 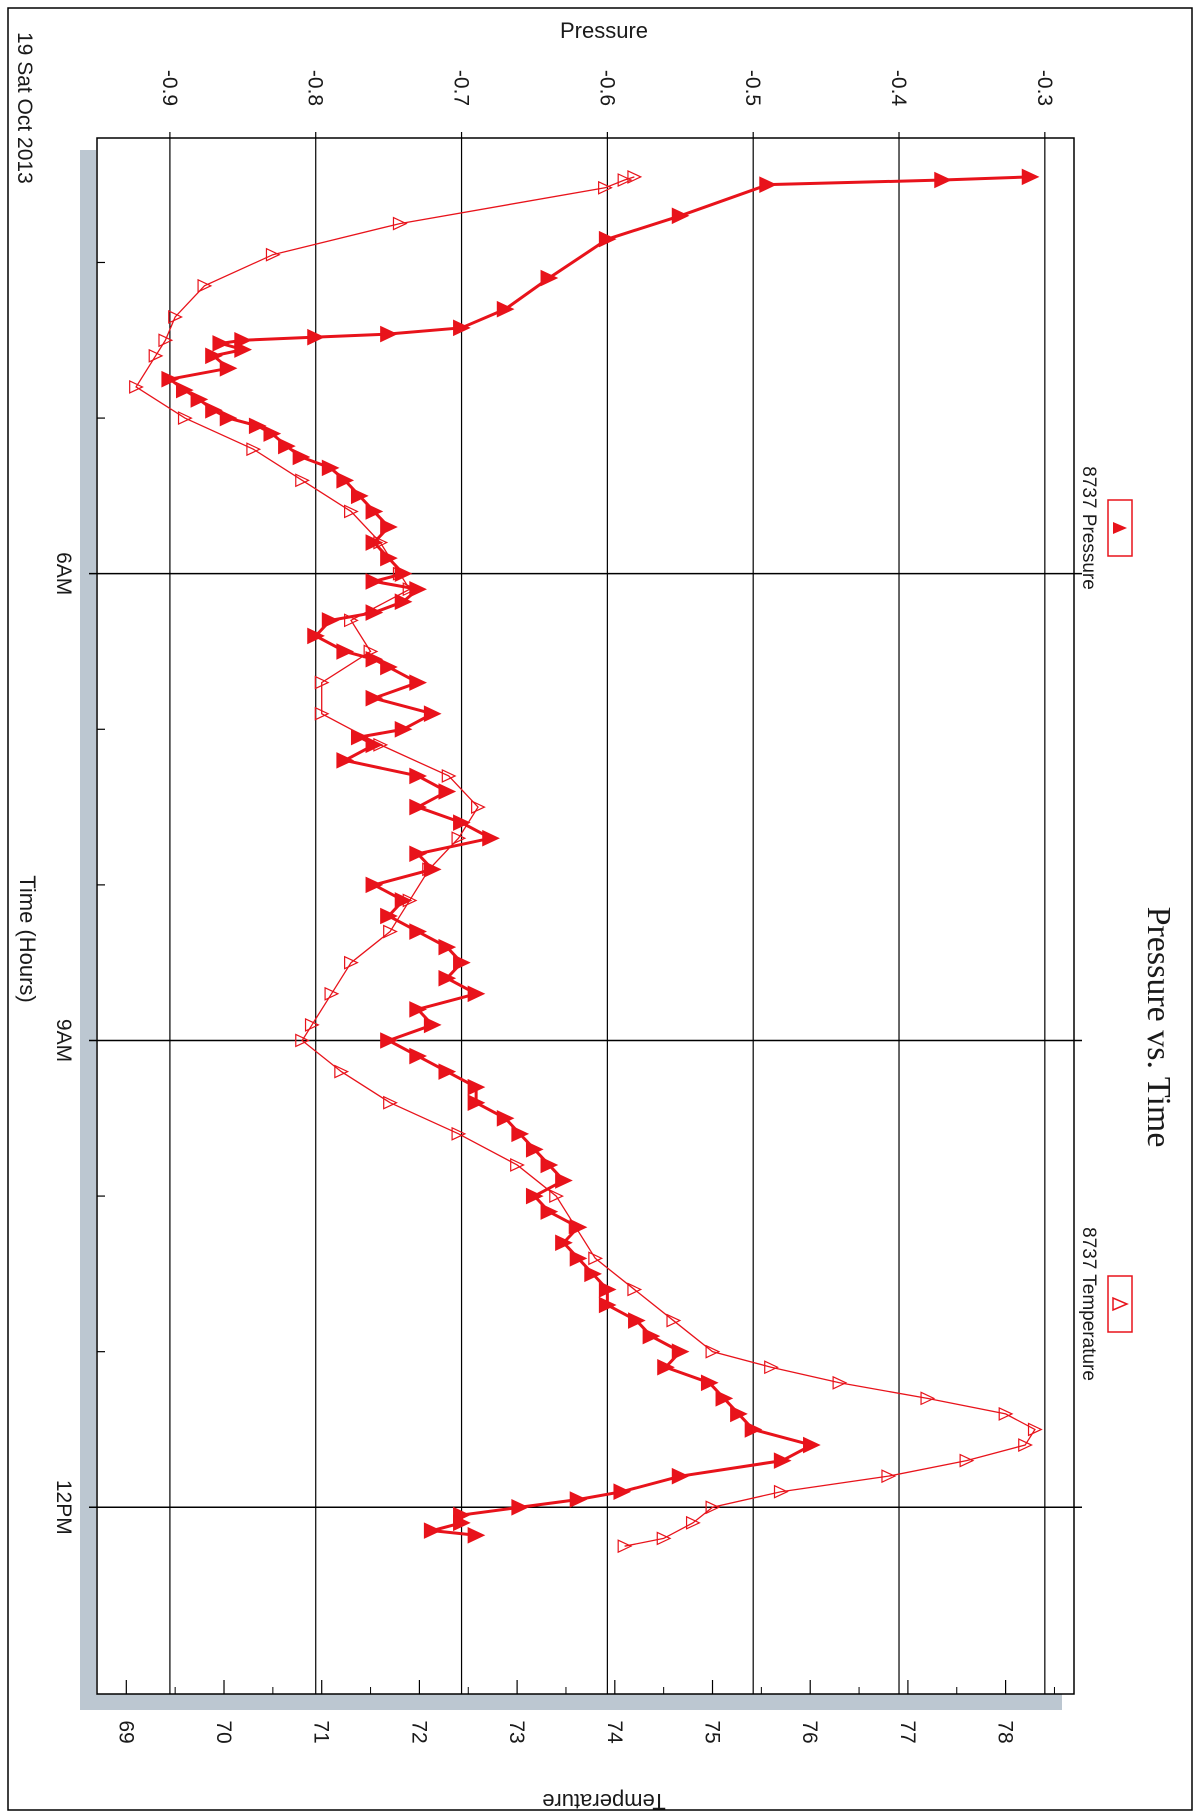 What do you see at coordinates (1005, 1731) in the screenshot?
I see `temperature-tick-label: 78` at bounding box center [1005, 1731].